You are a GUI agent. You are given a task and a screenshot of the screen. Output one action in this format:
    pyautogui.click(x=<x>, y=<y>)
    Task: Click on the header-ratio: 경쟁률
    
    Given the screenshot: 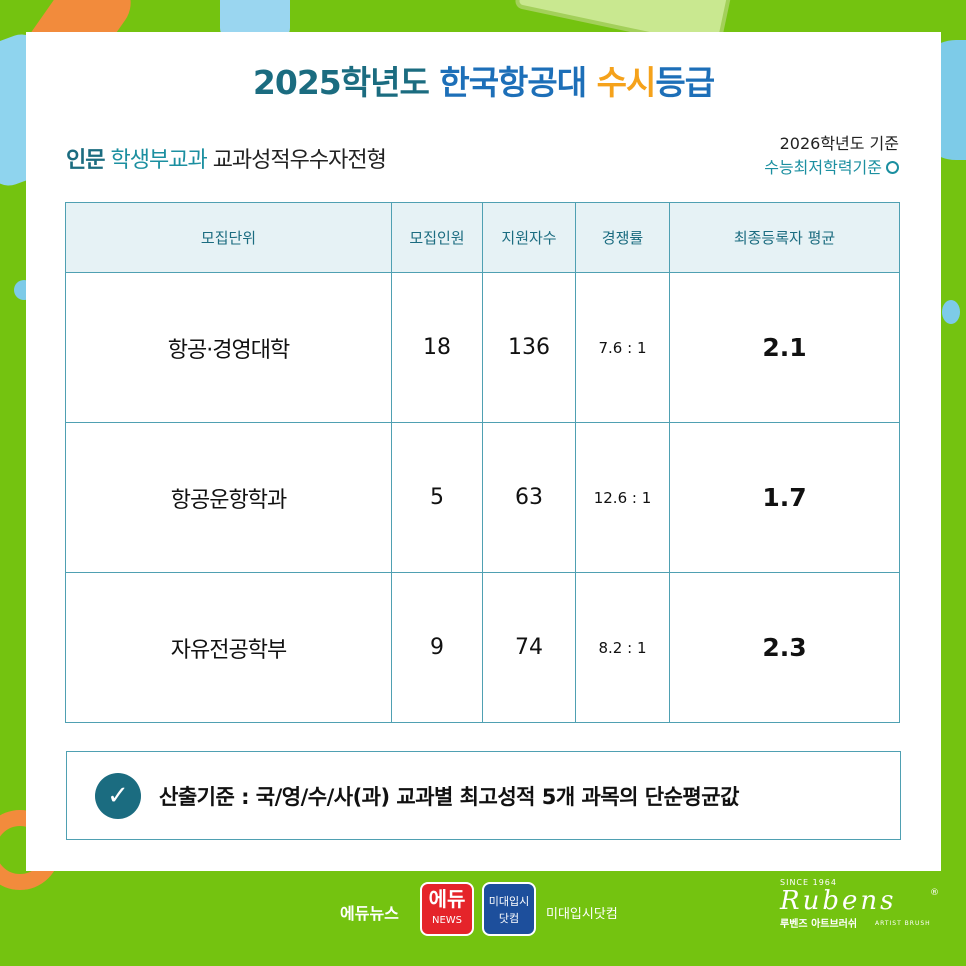 What is the action you would take?
    pyautogui.click(x=622, y=237)
    